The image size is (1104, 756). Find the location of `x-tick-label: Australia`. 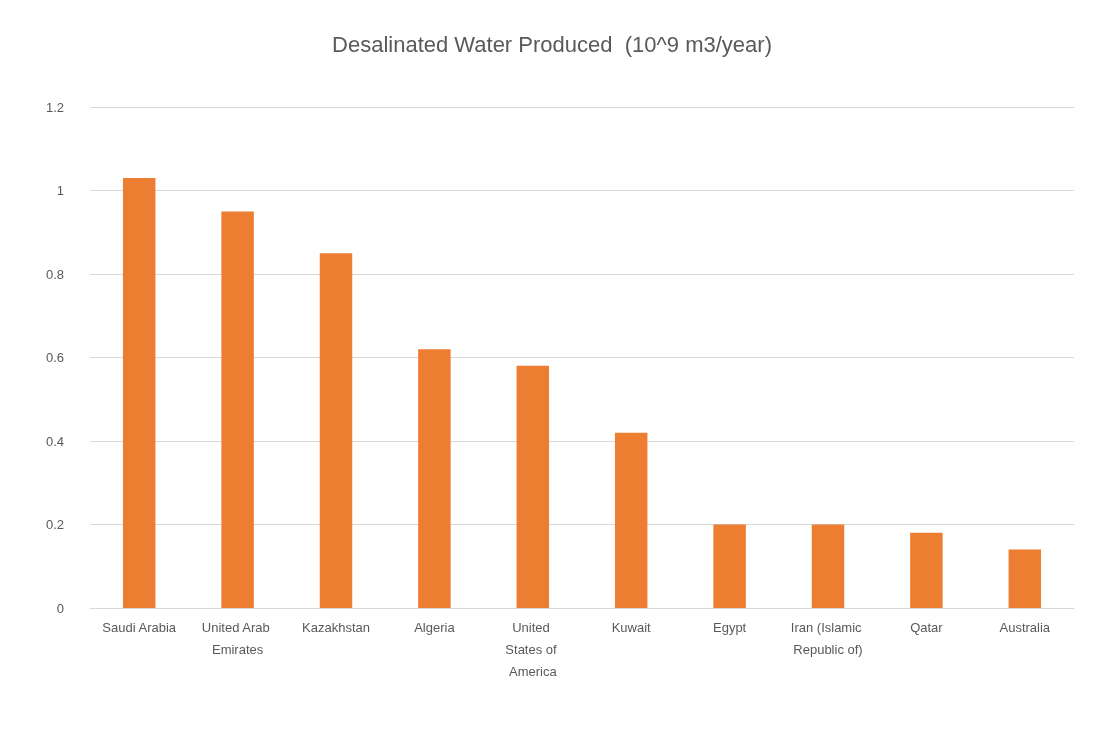

x-tick-label: Australia is located at coordinates (1025, 627).